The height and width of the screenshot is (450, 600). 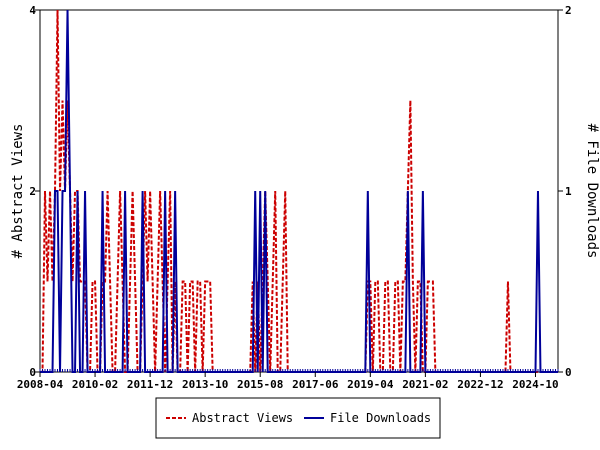 I want to click on x-tick-label: 2008-04, so click(x=40, y=384).